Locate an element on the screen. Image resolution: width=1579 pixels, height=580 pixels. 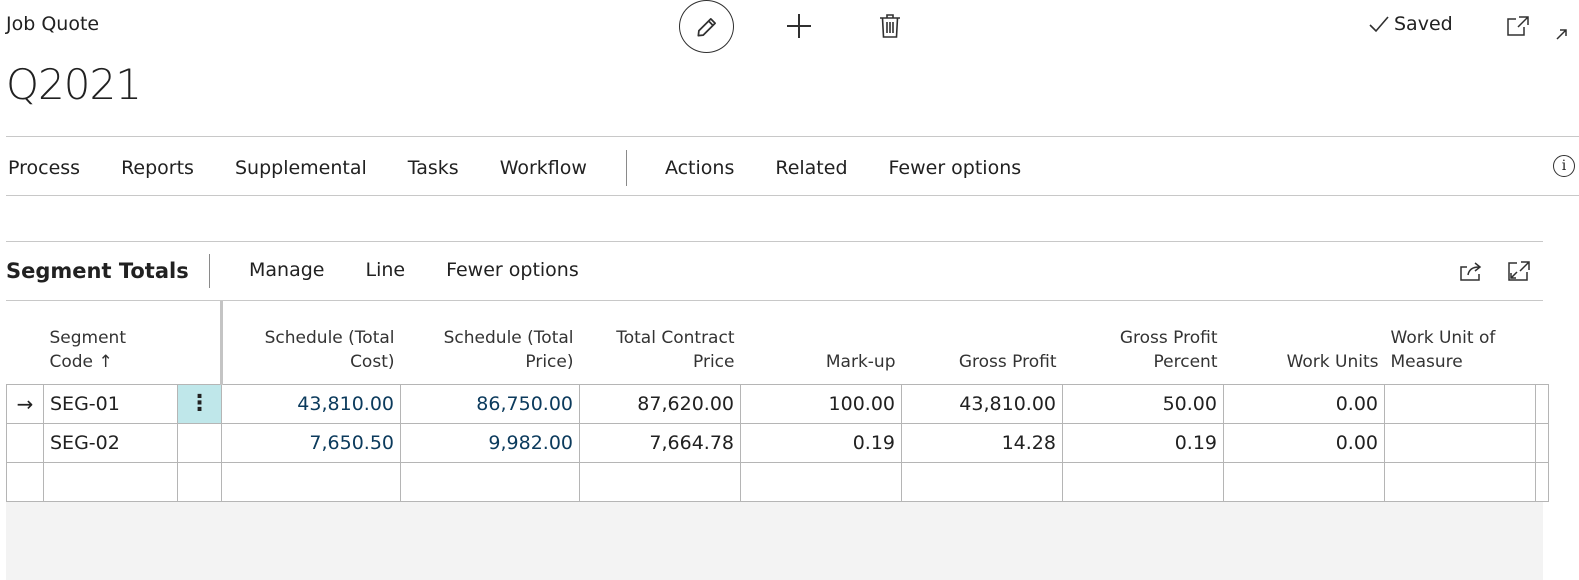
part-title: Segment Totals is located at coordinates (97, 271).